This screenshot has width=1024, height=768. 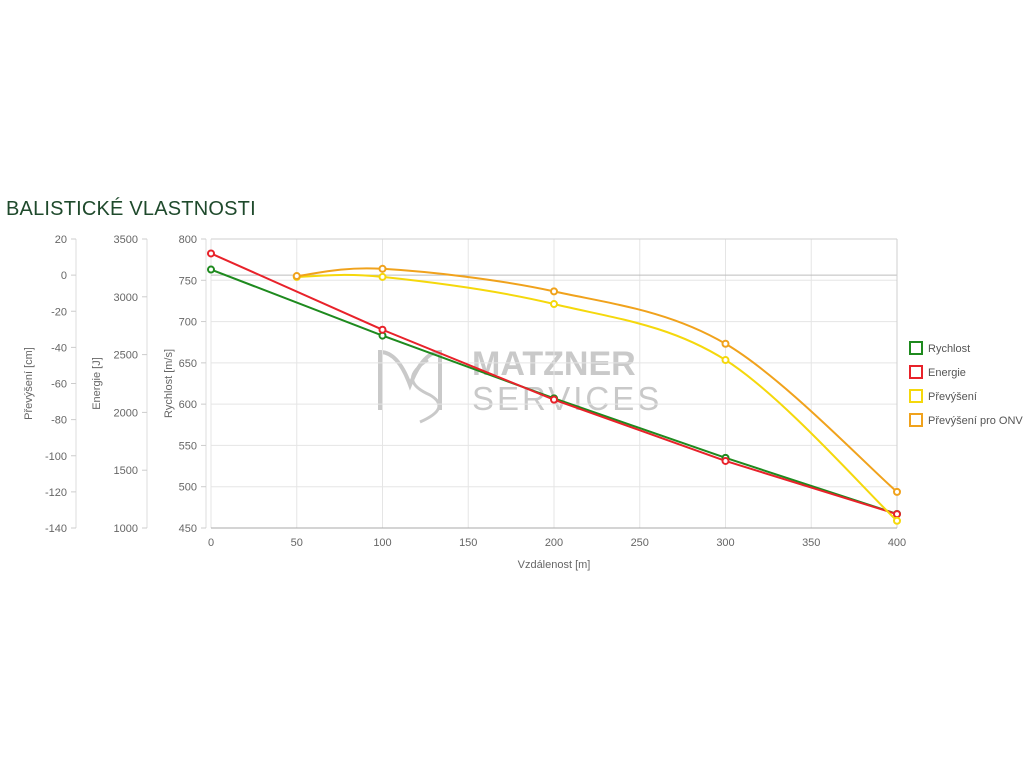 What do you see at coordinates (211, 269) in the screenshot?
I see `data-point-rychlost` at bounding box center [211, 269].